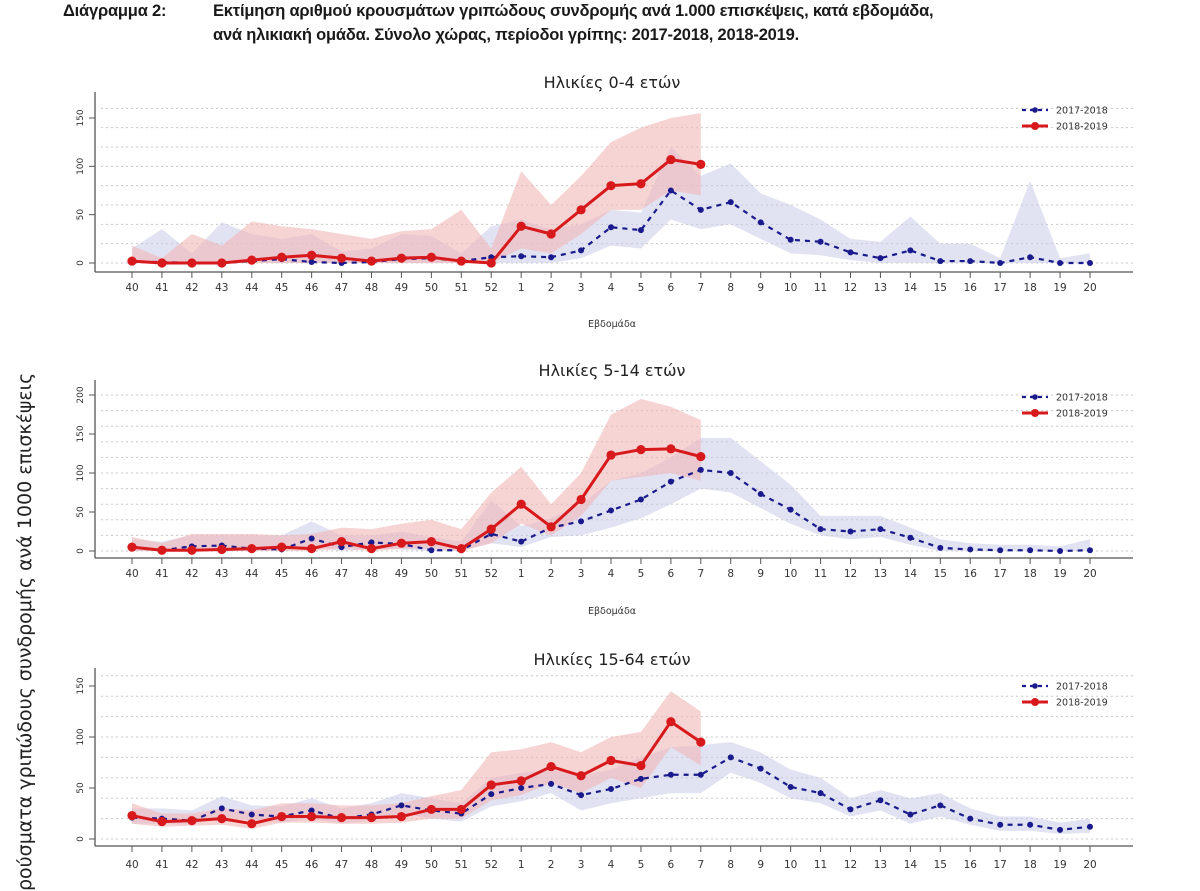  I want to click on x-tick-label: 48, so click(371, 574).